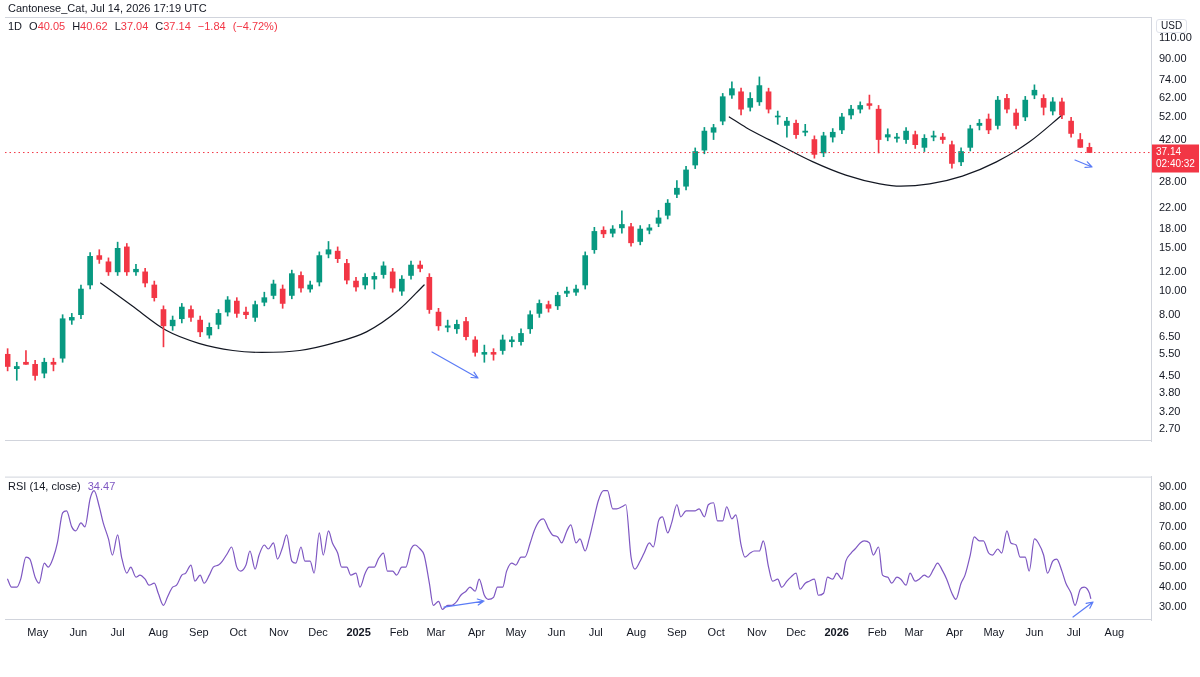 This screenshot has height=677, width=1200. I want to click on y-tick-label: 70.00, so click(1173, 525).